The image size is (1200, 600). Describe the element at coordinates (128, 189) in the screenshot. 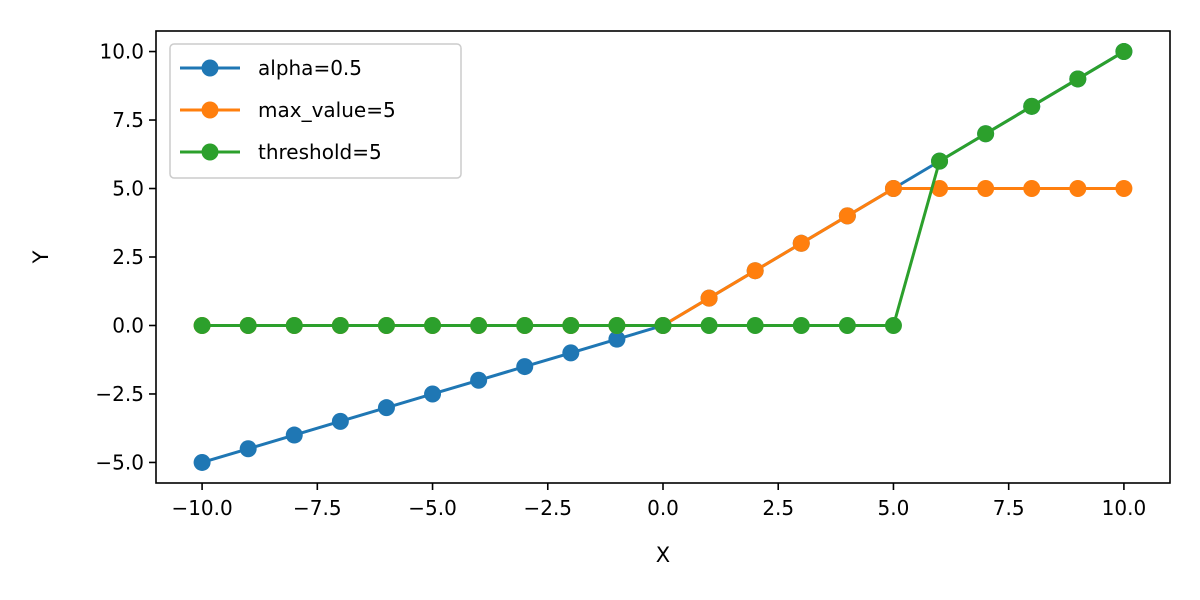

I see `y-tick-label: 5.0` at that location.